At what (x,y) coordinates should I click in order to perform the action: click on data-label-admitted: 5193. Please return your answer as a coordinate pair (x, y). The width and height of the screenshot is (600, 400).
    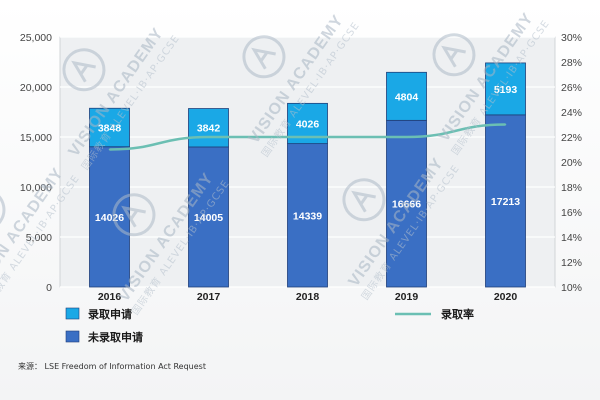
    Looking at the image, I should click on (506, 90).